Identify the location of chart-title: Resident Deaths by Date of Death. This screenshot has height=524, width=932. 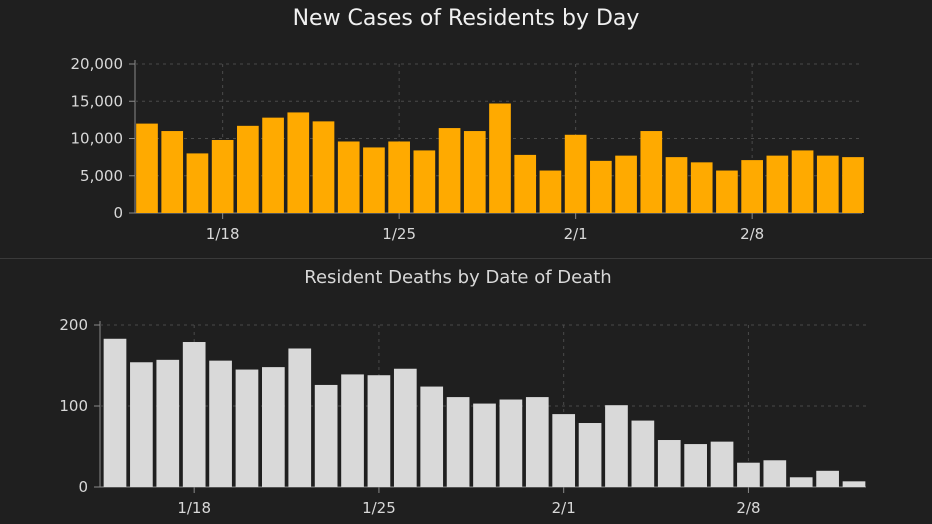
(457, 277).